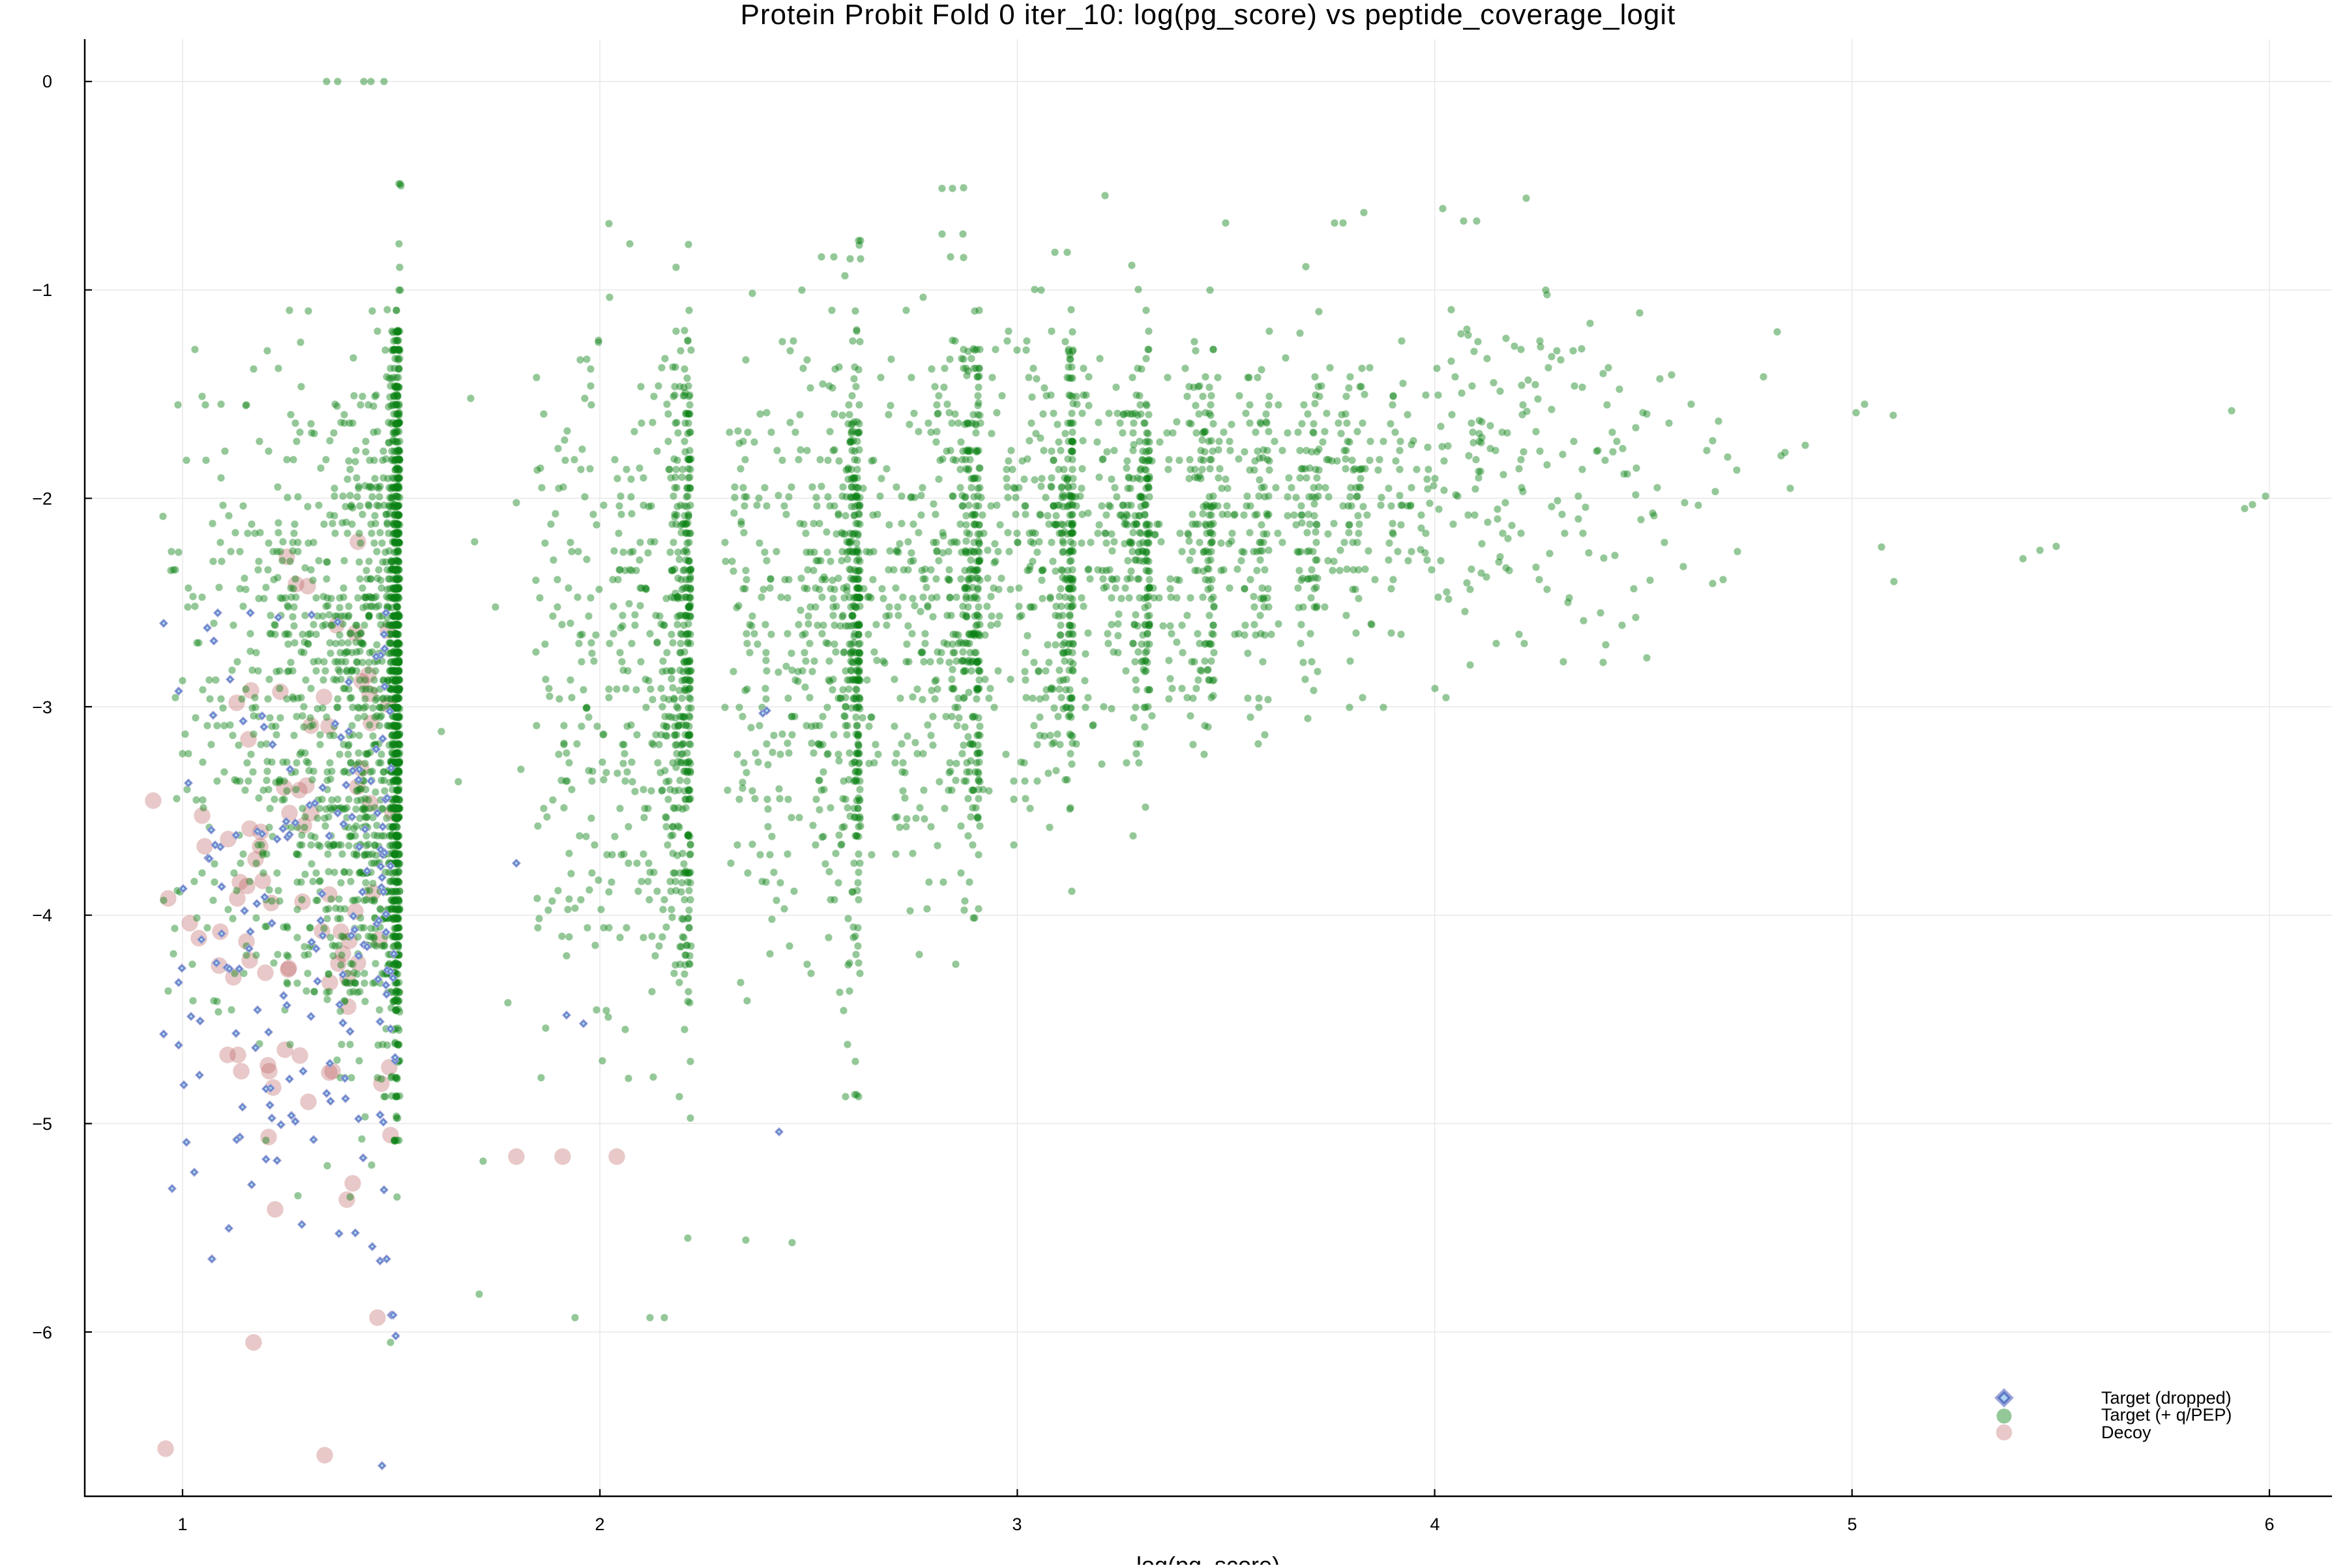 This screenshot has height=1568, width=2347. Describe the element at coordinates (42, 1124) in the screenshot. I see `svg-text: −5` at that location.